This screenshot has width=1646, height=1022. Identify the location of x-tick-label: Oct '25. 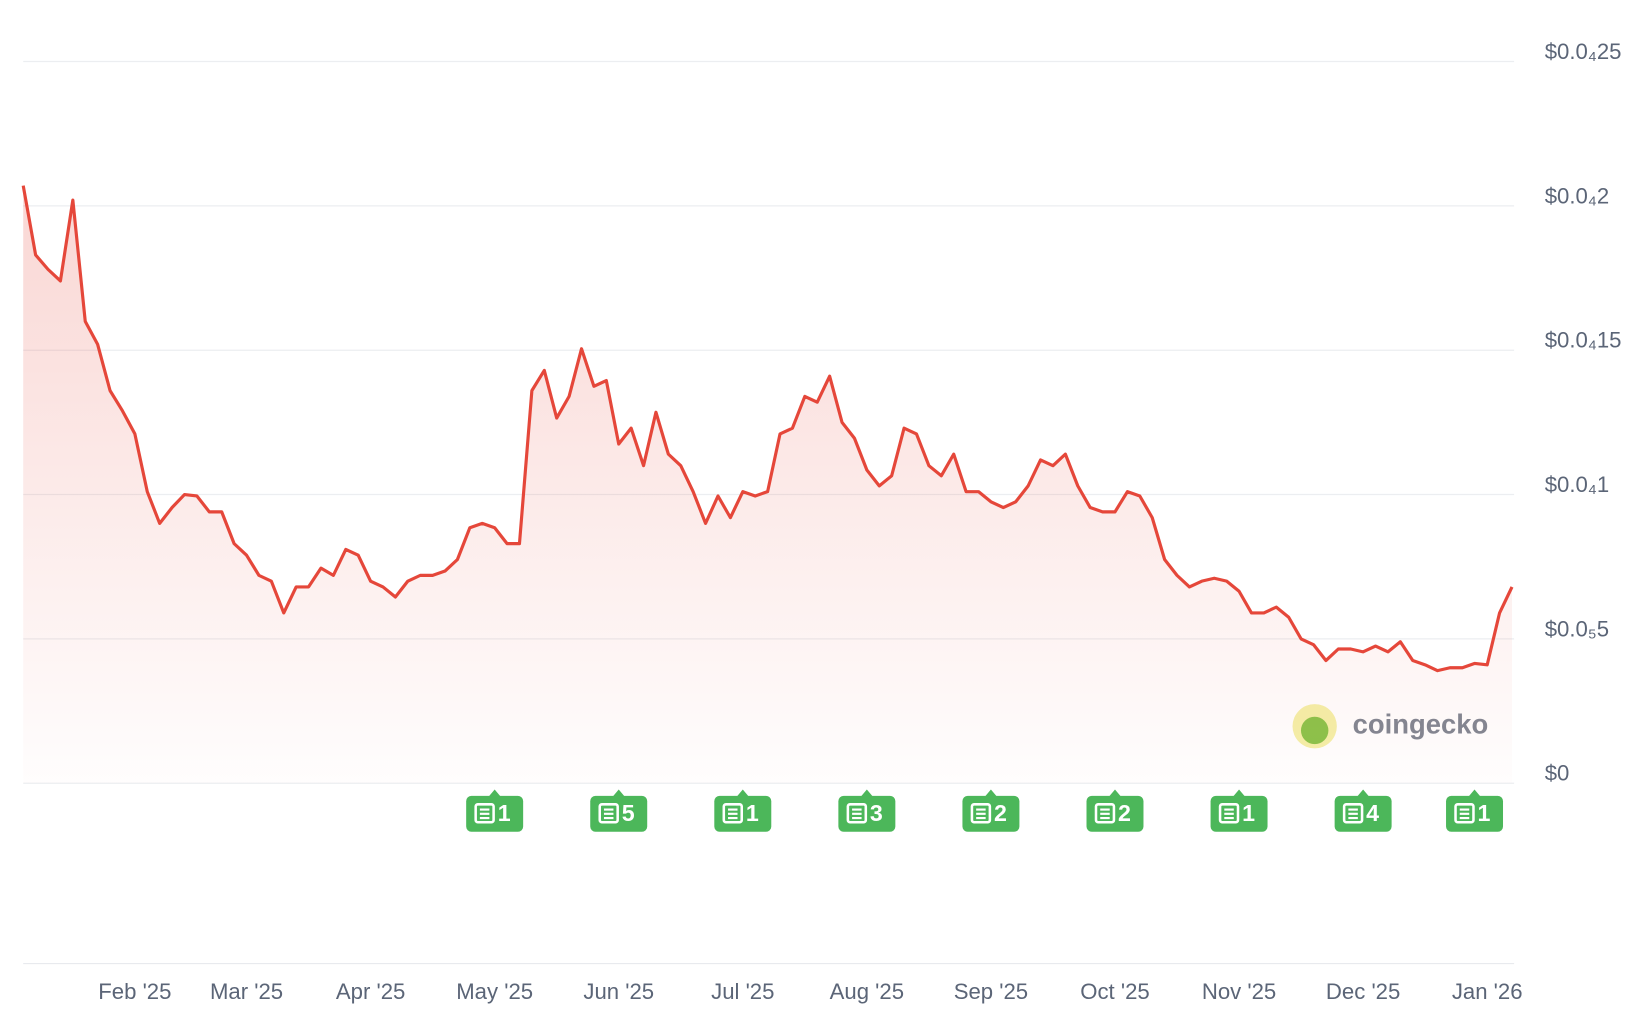
(1114, 991).